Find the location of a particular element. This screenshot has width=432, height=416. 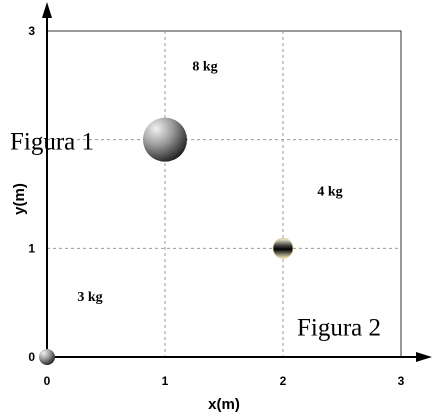

y-tick-label: 3 is located at coordinates (31, 31).